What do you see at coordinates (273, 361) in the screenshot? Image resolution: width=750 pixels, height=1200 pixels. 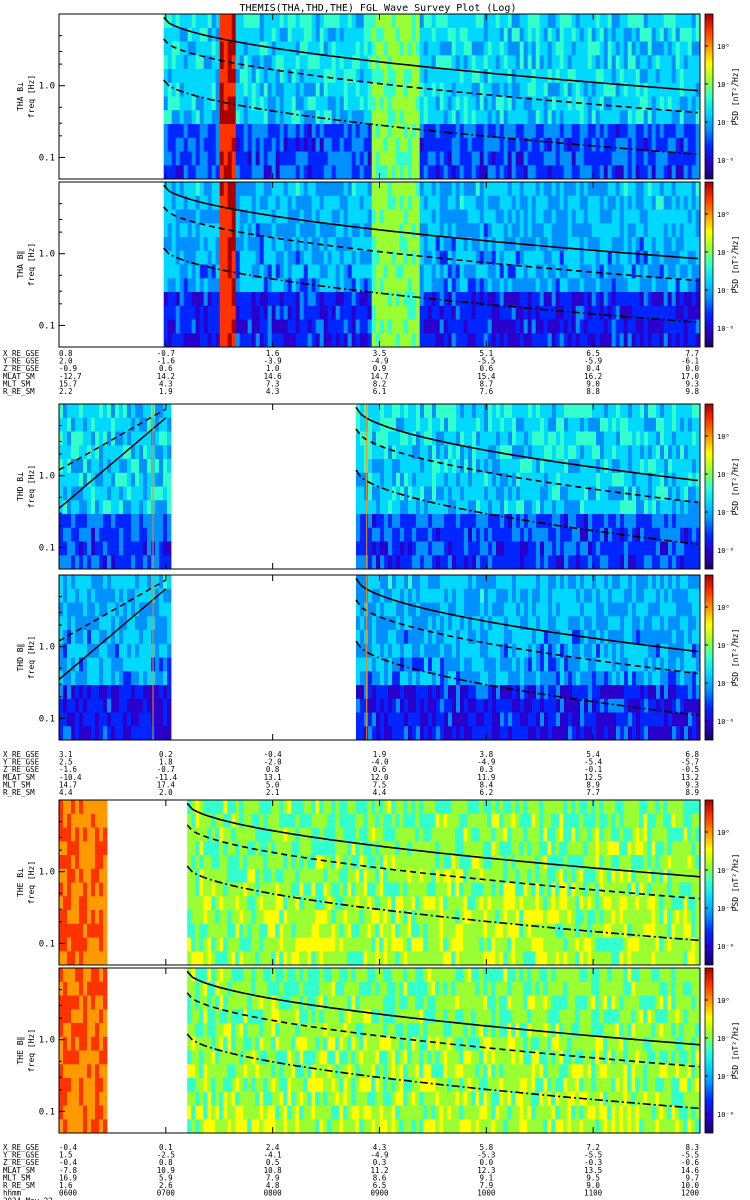 I see `ephemeris-value: -3.9` at bounding box center [273, 361].